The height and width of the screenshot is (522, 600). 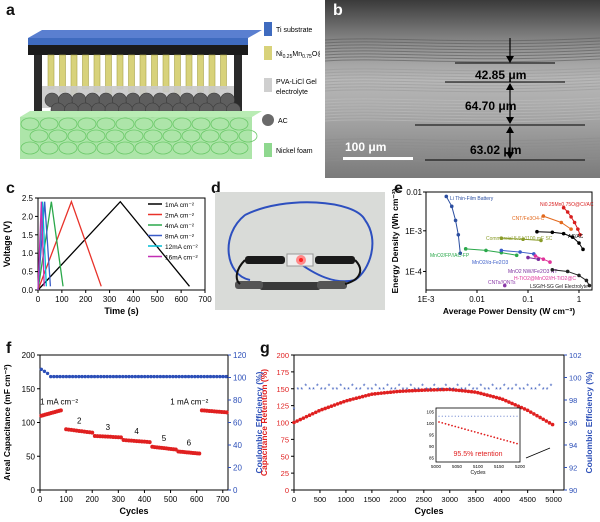 What do you see at coordinates (372, 499) in the screenshot?
I see `x-tick-label: 1500` at bounding box center [372, 499].